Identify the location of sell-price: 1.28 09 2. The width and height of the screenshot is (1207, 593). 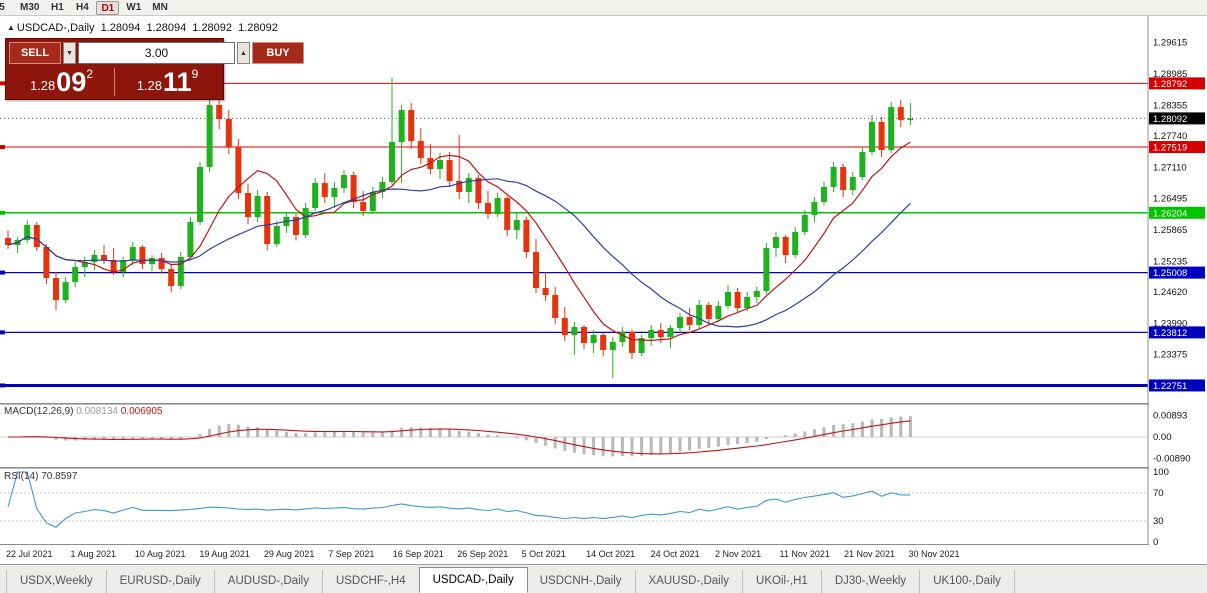
(61, 82).